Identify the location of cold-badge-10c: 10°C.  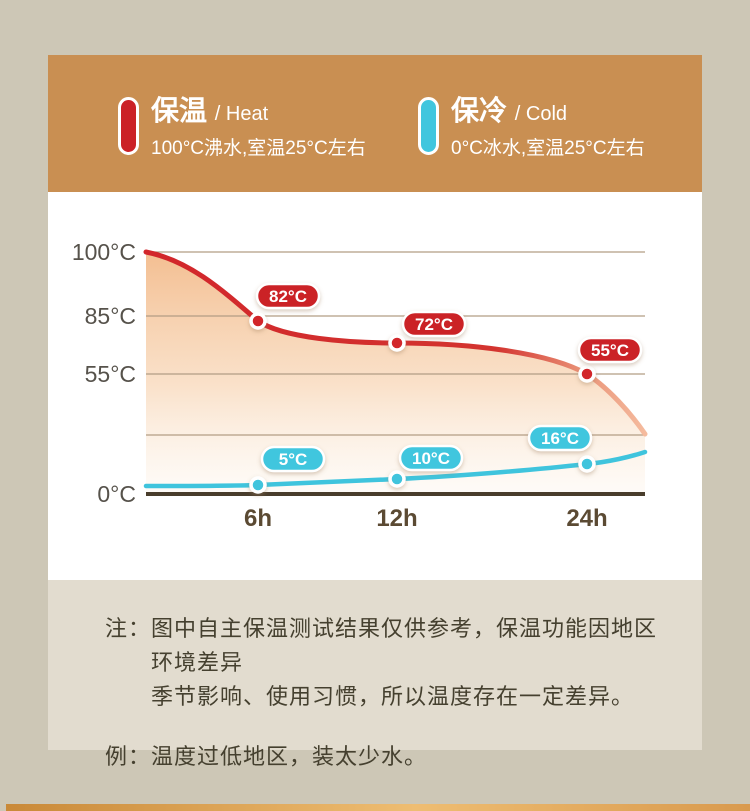
(431, 458).